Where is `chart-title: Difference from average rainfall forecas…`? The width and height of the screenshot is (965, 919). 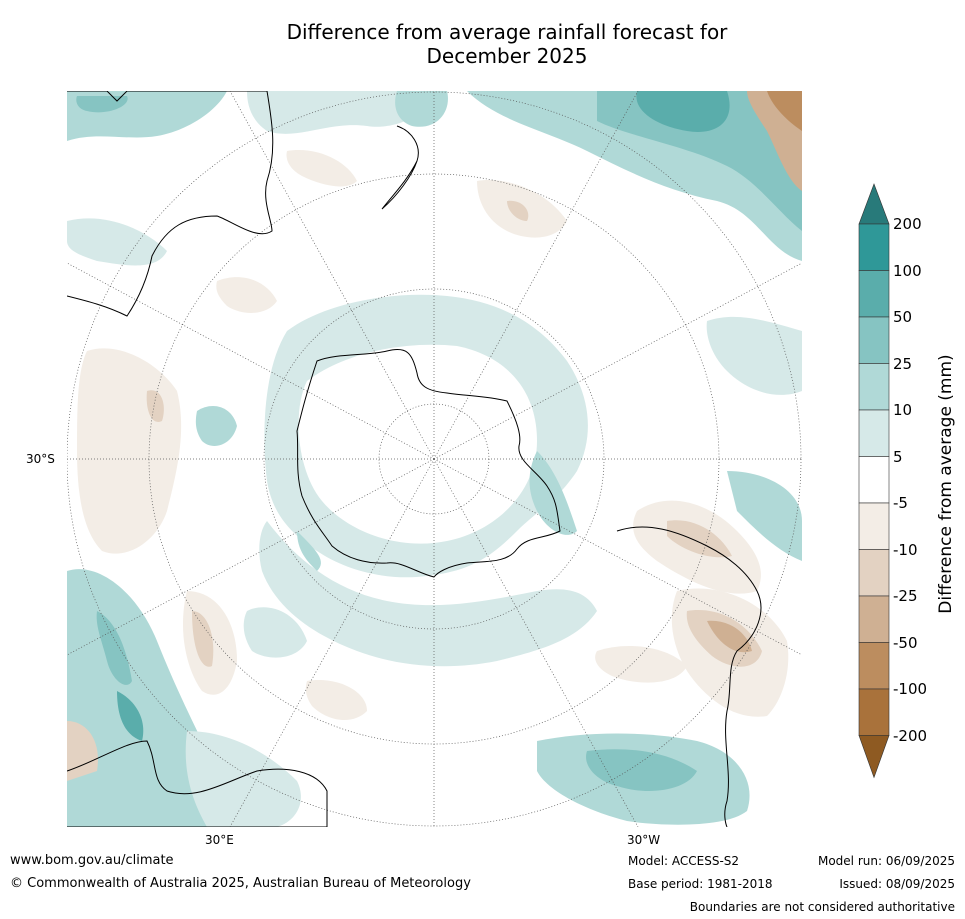
chart-title: Difference from average rainfall forecas… is located at coordinates (482, 44).